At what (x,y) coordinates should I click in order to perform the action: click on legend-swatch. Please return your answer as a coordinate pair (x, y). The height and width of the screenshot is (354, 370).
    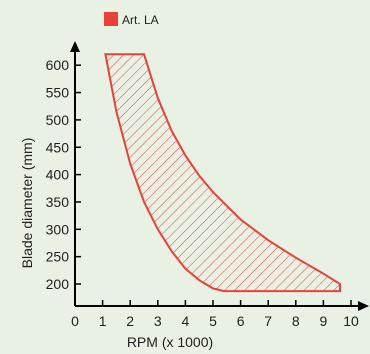
    Looking at the image, I should click on (111, 19).